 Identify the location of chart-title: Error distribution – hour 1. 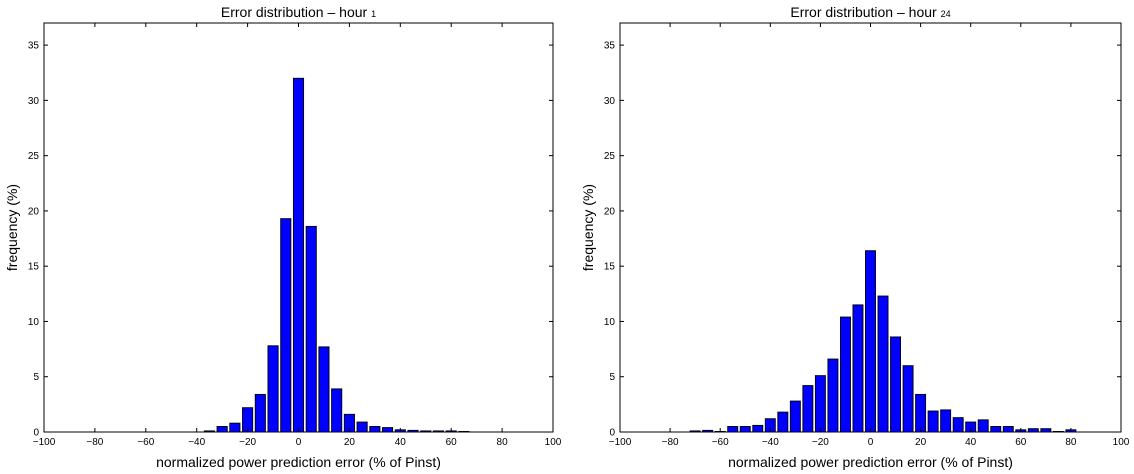
(298, 12).